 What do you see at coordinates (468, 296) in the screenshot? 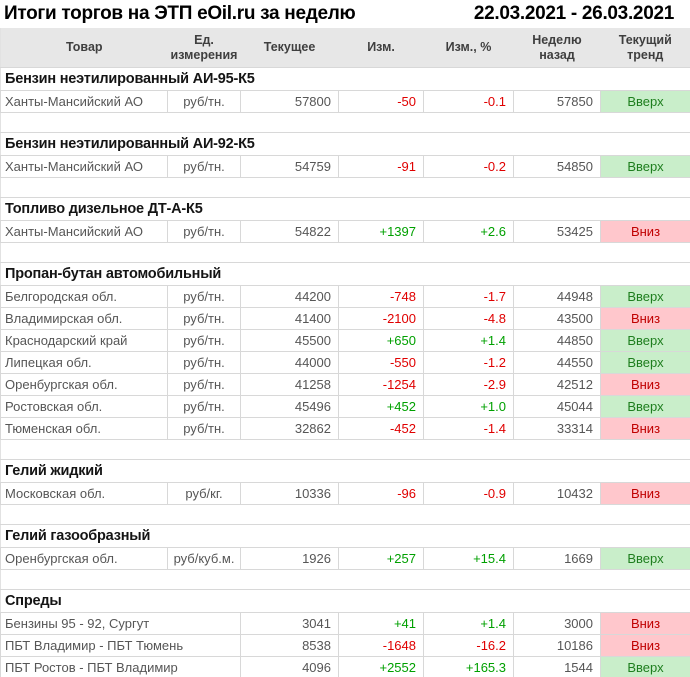
I see `change-pct-cell: -1.7` at bounding box center [468, 296].